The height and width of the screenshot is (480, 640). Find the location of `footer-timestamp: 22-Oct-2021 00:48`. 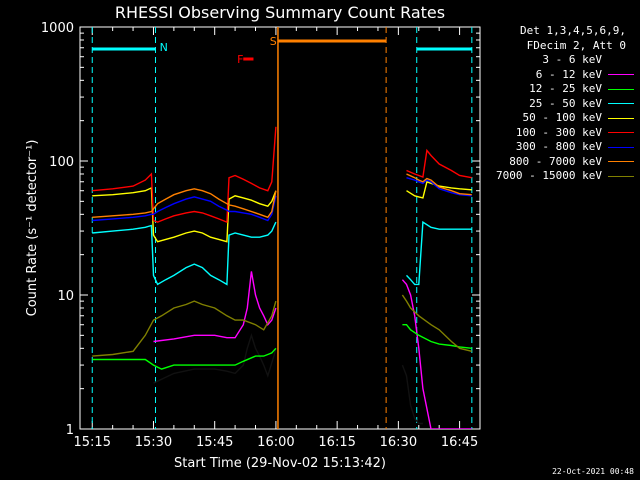

footer-timestamp: 22-Oct-2021 00:48 is located at coordinates (593, 471).